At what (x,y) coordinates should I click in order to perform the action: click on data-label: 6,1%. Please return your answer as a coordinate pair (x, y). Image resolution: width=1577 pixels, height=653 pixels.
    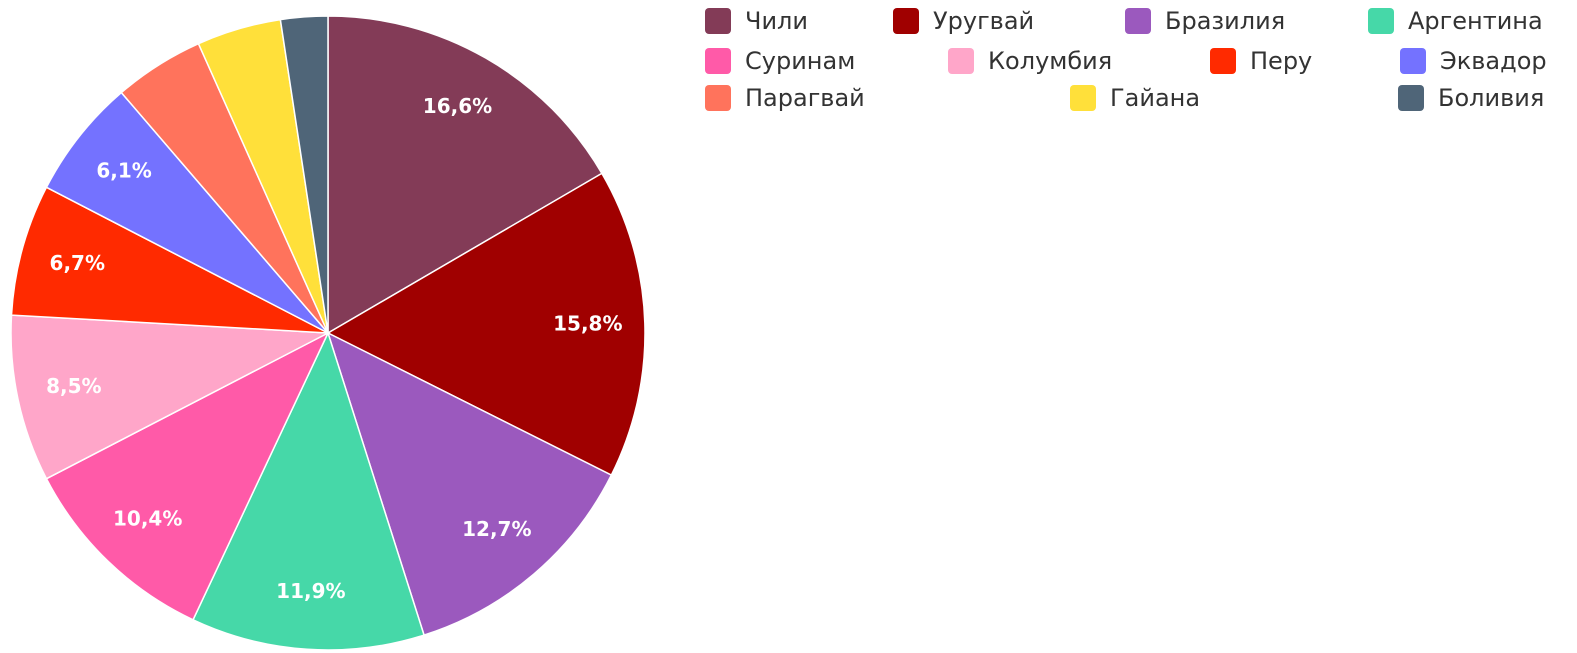
    Looking at the image, I should click on (123, 170).